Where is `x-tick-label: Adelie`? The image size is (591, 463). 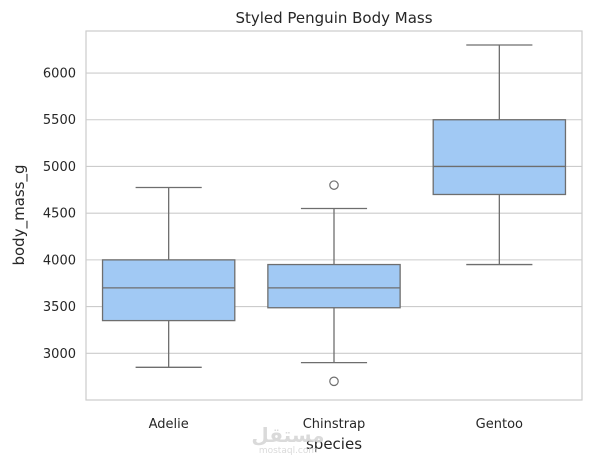
x-tick-label: Adelie is located at coordinates (169, 424).